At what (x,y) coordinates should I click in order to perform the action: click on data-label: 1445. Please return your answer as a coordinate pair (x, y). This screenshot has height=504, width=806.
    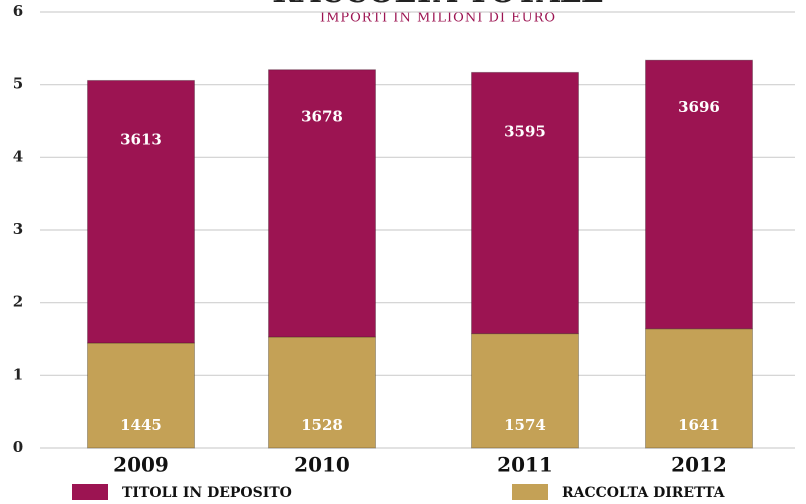
    Looking at the image, I should click on (141, 425).